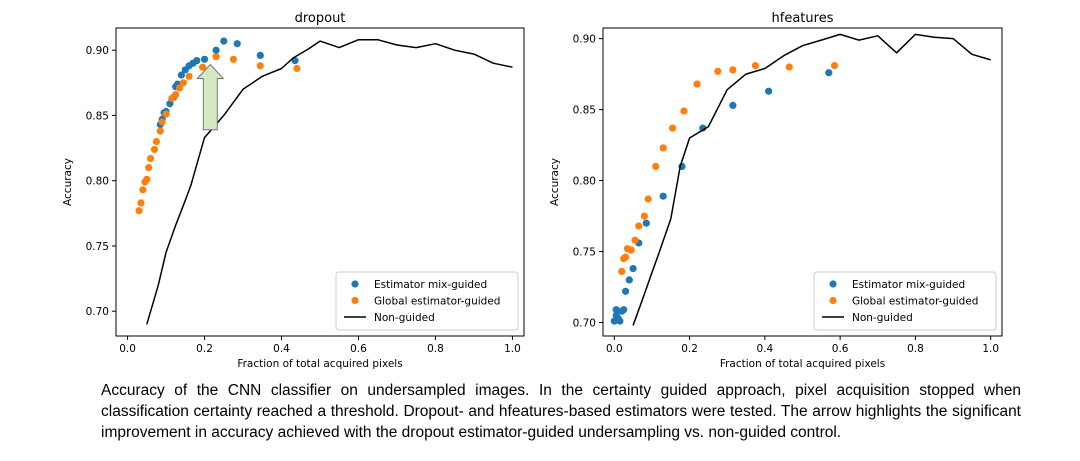 The image size is (1080, 461). What do you see at coordinates (584, 182) in the screenshot?
I see `y-tick-label: 0.80` at bounding box center [584, 182].